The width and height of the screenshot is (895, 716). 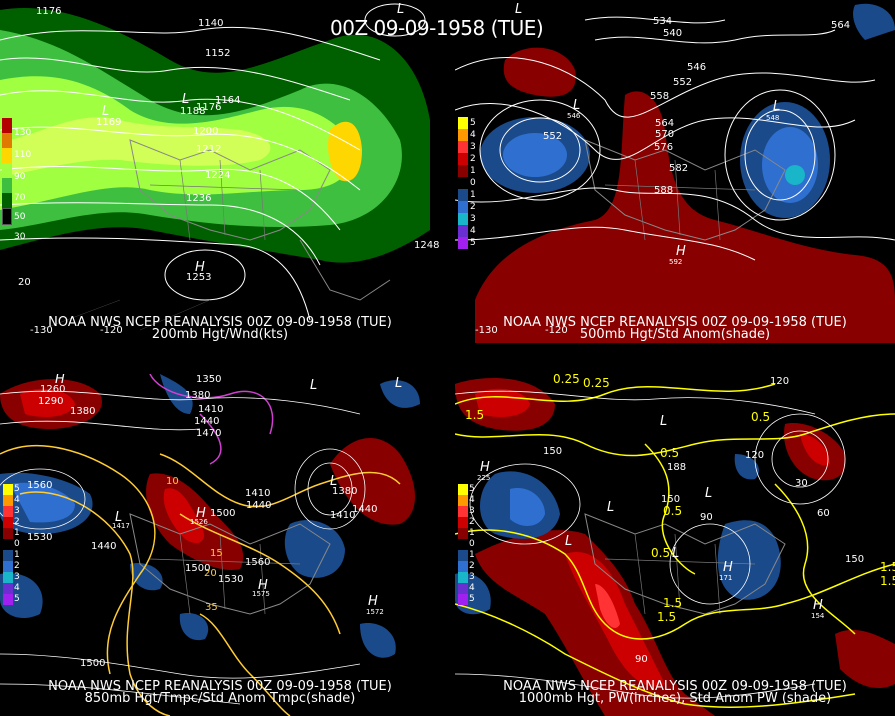 What do you see at coordinates (206, 131) in the screenshot?
I see `contour-label: 1200` at bounding box center [206, 131].